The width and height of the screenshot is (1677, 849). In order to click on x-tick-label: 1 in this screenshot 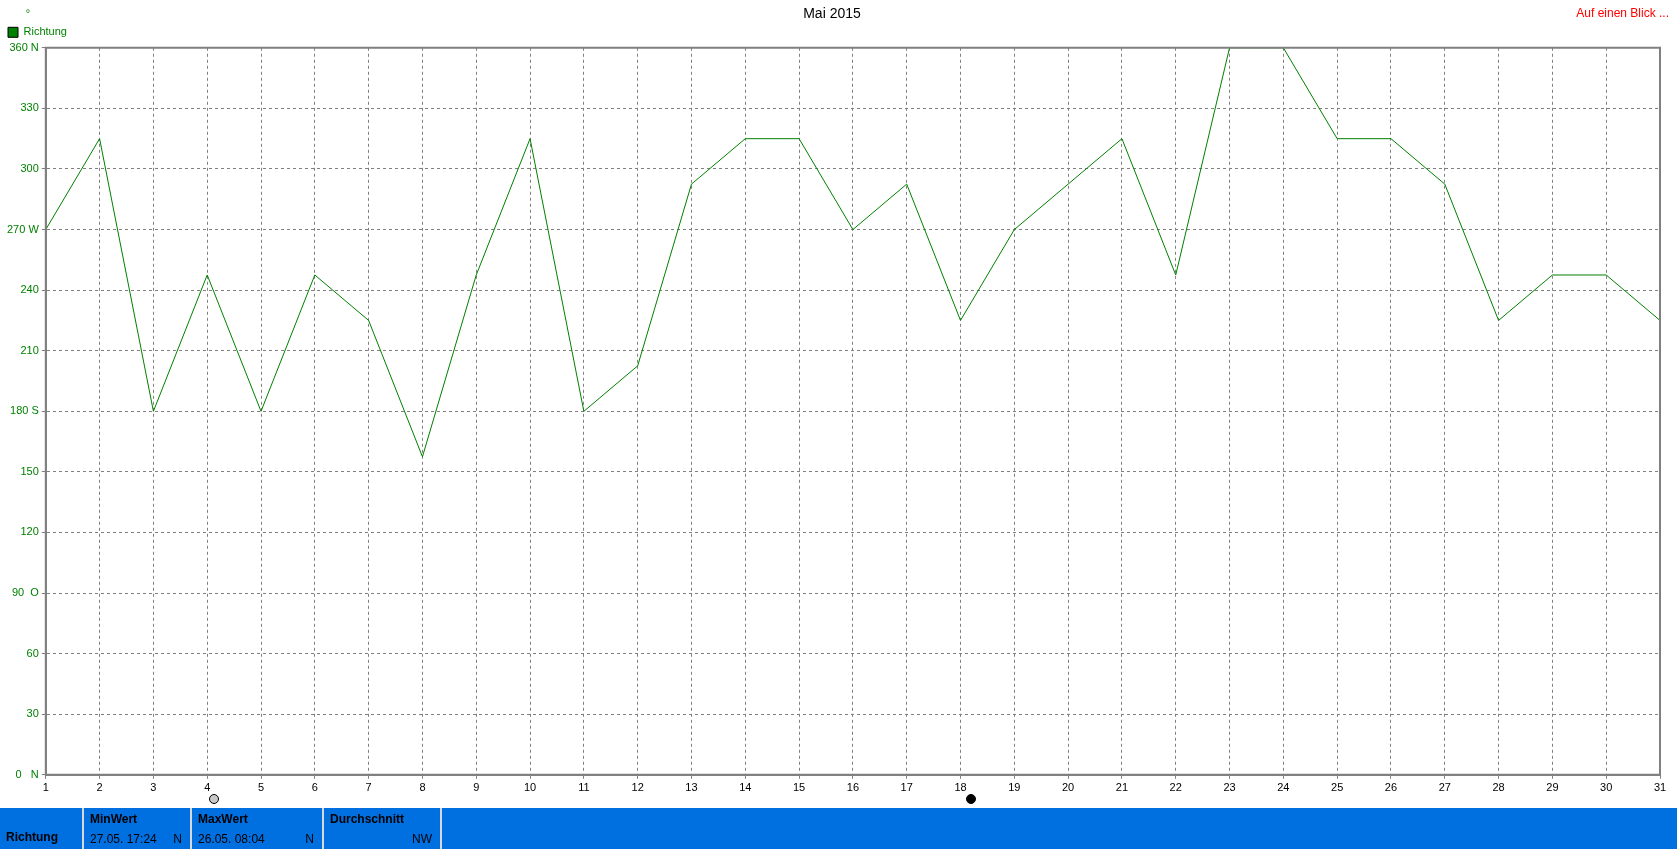, I will do `click(45, 787)`.